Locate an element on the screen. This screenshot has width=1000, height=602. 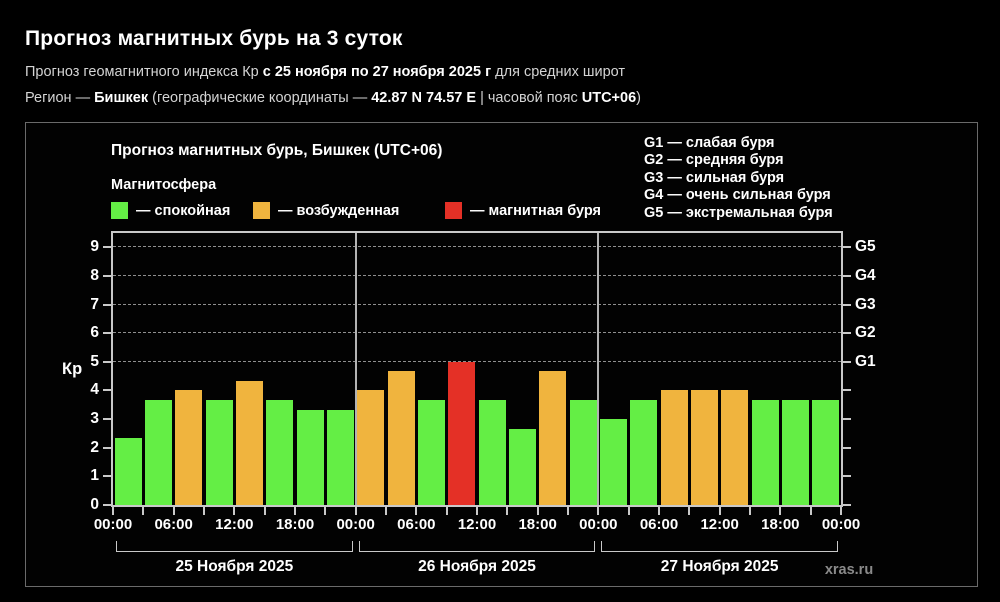
g-axis-label: G1 is located at coordinates (865, 361).